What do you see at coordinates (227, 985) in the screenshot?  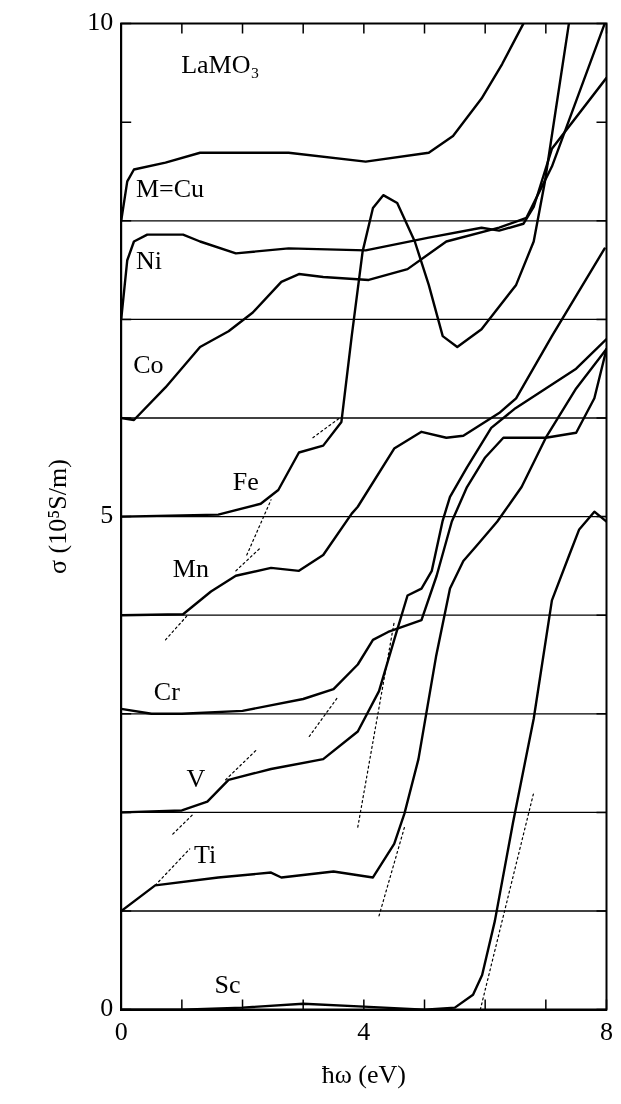 I see `series-label: Sc` at bounding box center [227, 985].